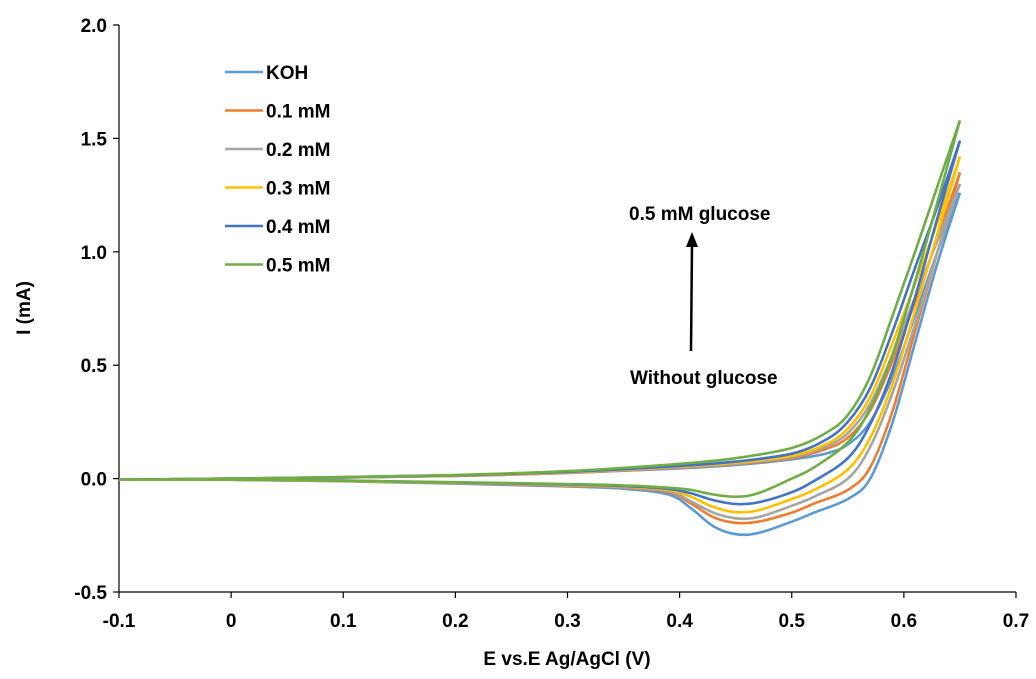 This screenshot has width=1036, height=679. What do you see at coordinates (94, 139) in the screenshot?
I see `y-tick-label: 1.5` at bounding box center [94, 139].